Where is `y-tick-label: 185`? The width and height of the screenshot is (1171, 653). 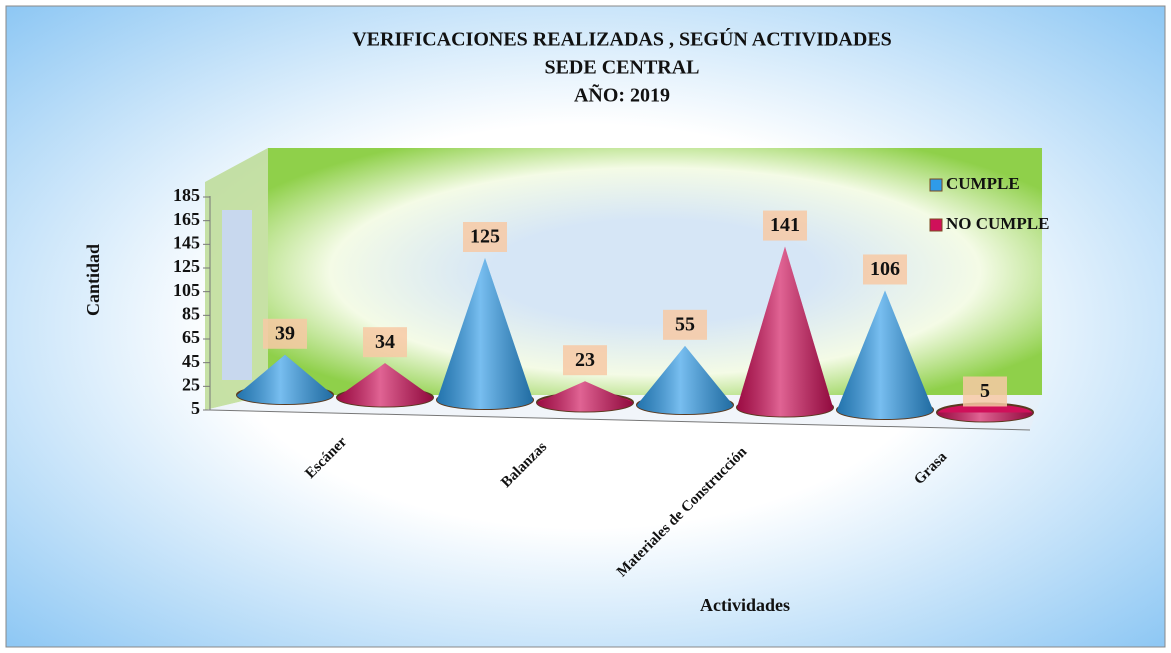 y-tick-label: 185 is located at coordinates (186, 195).